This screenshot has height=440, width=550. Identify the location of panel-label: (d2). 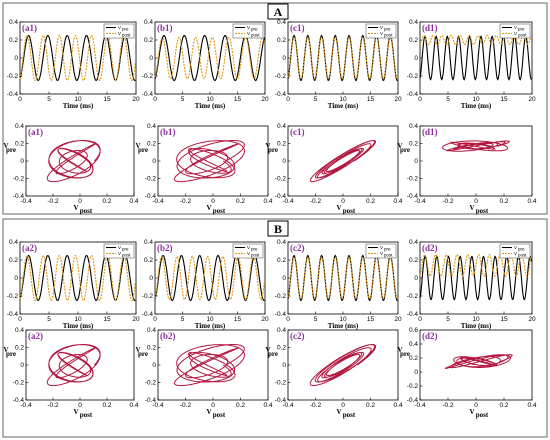
(430, 336).